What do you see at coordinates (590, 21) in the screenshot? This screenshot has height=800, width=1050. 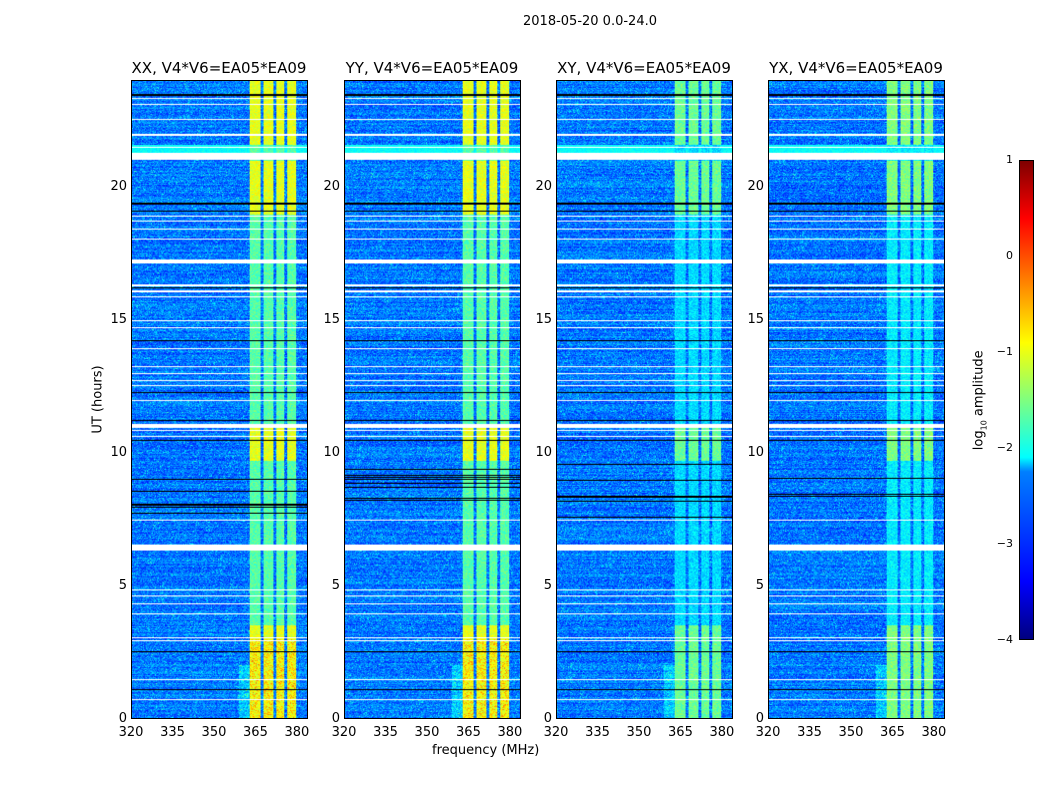 I see `figure-title: 2018-05-20 0.0-24.0` at bounding box center [590, 21].